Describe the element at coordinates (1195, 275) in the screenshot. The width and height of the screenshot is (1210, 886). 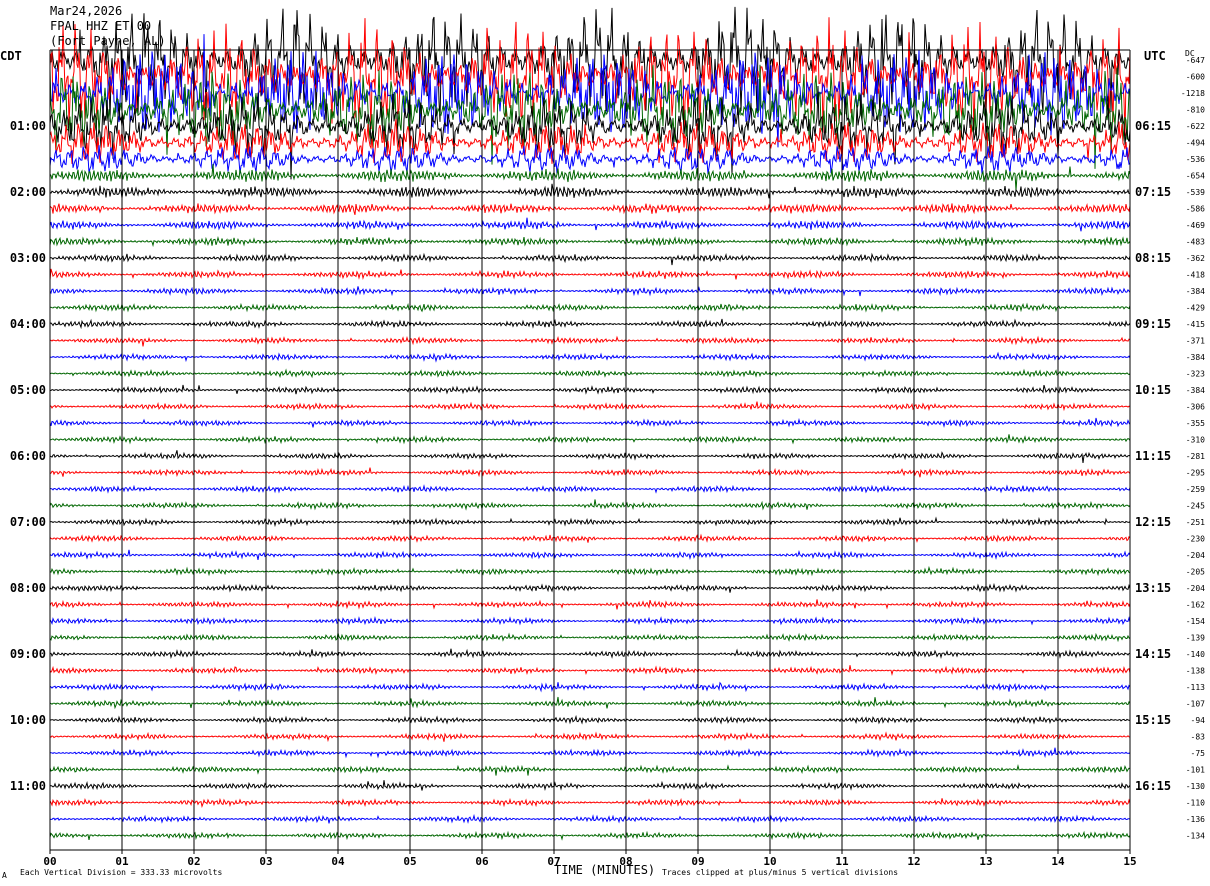
I see `dc-offset-label: -418` at that location.